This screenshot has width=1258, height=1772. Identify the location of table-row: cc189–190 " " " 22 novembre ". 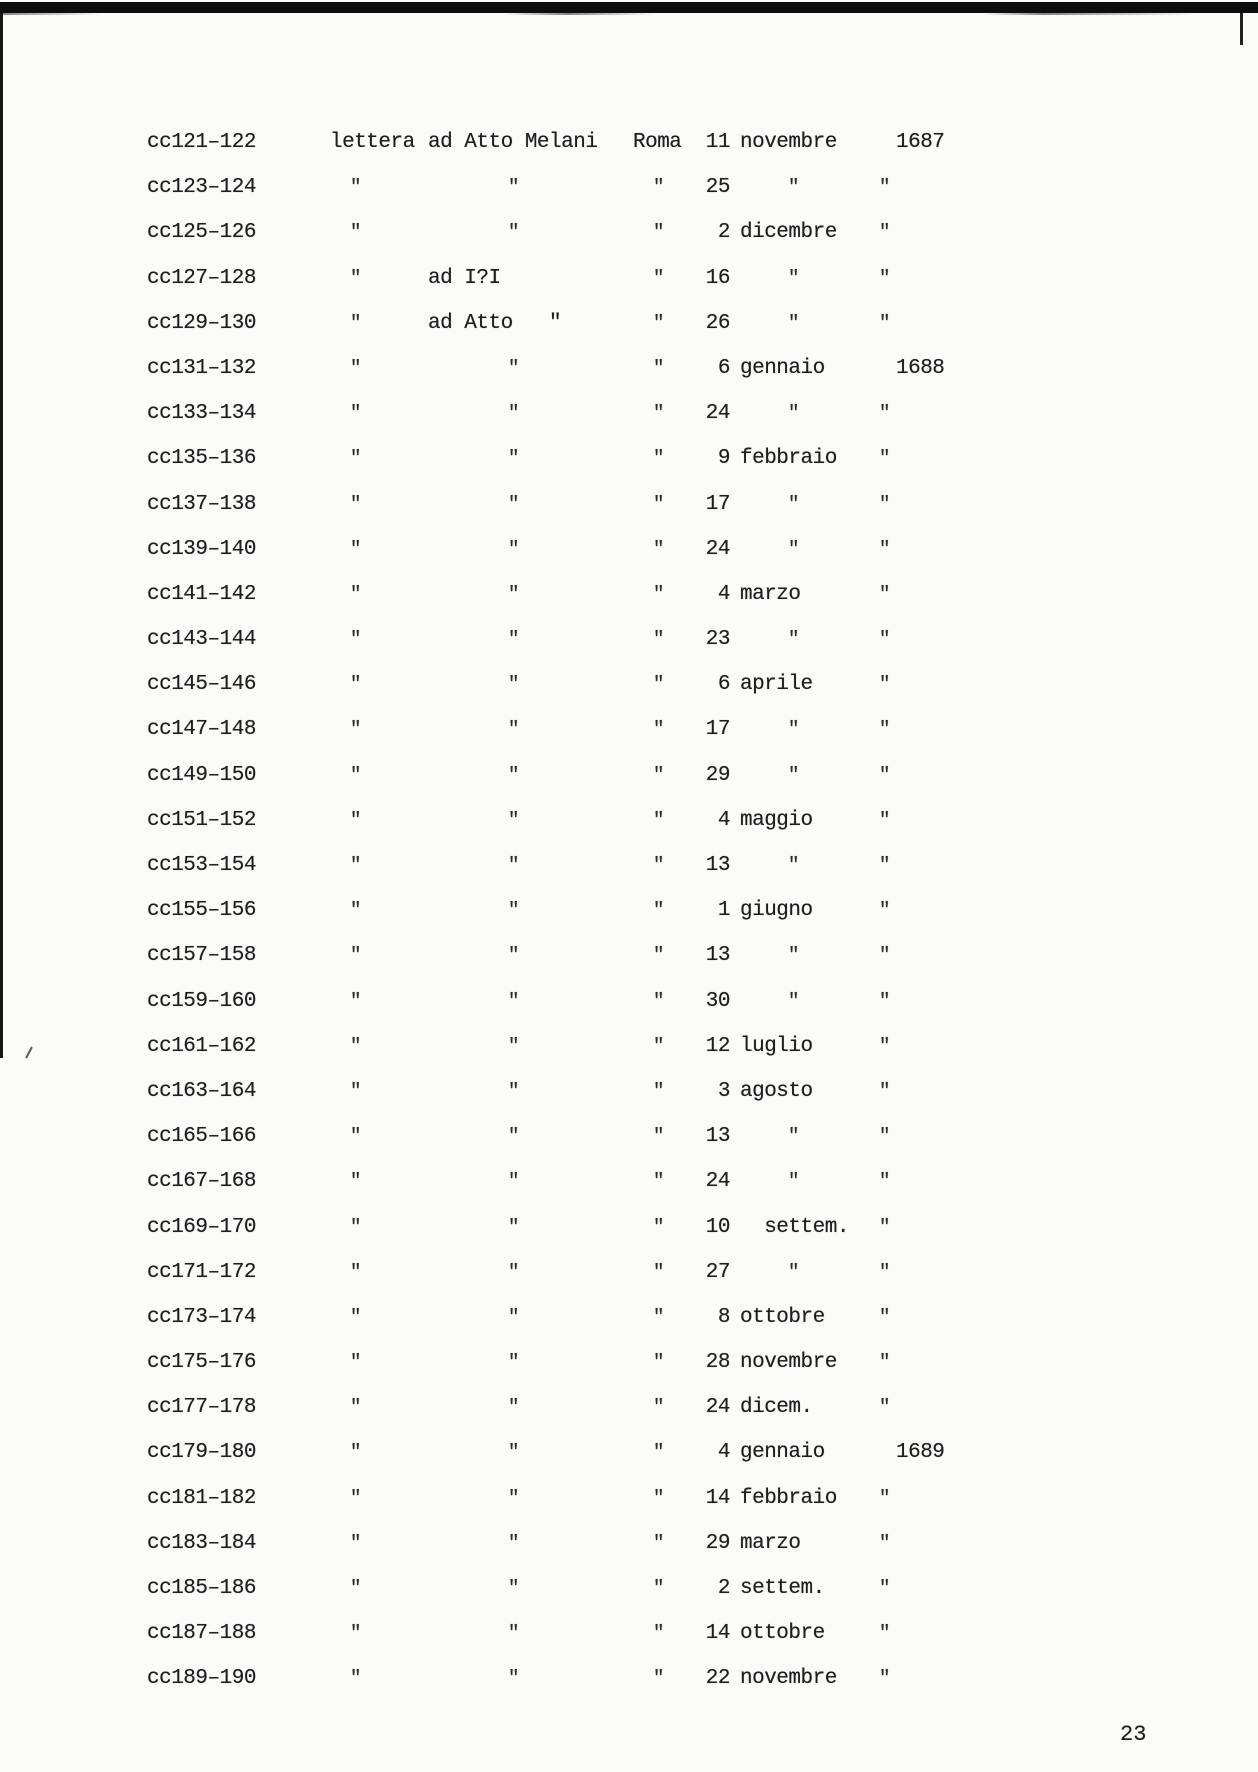
(629, 1678).